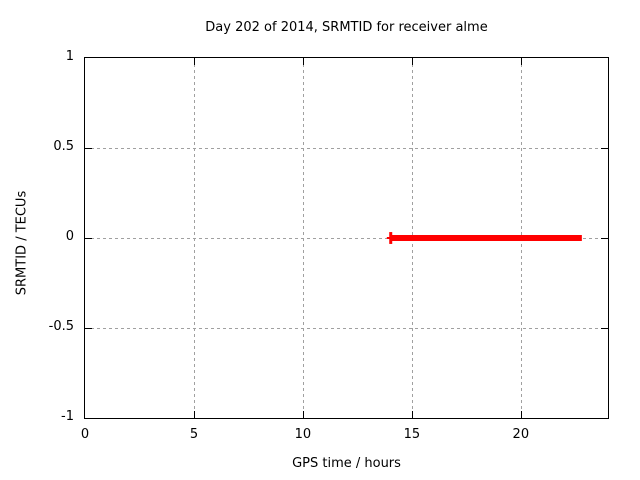  What do you see at coordinates (61, 326) in the screenshot?
I see `y-tick-label: -0.5` at bounding box center [61, 326].